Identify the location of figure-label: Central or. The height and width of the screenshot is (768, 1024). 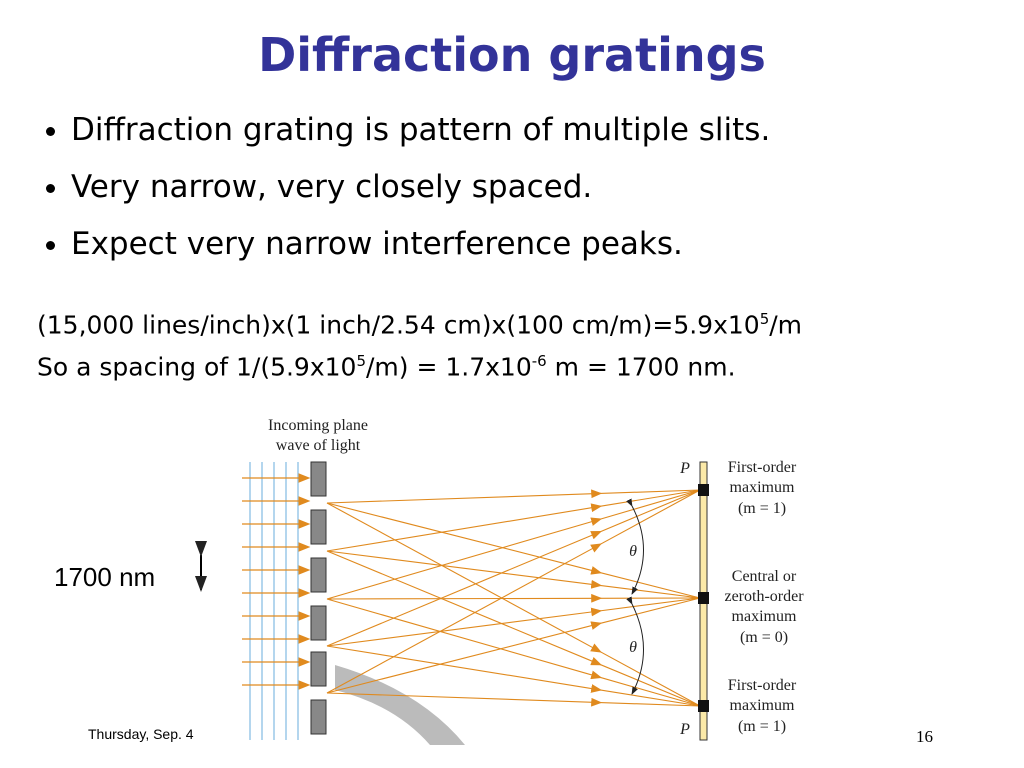
(764, 576).